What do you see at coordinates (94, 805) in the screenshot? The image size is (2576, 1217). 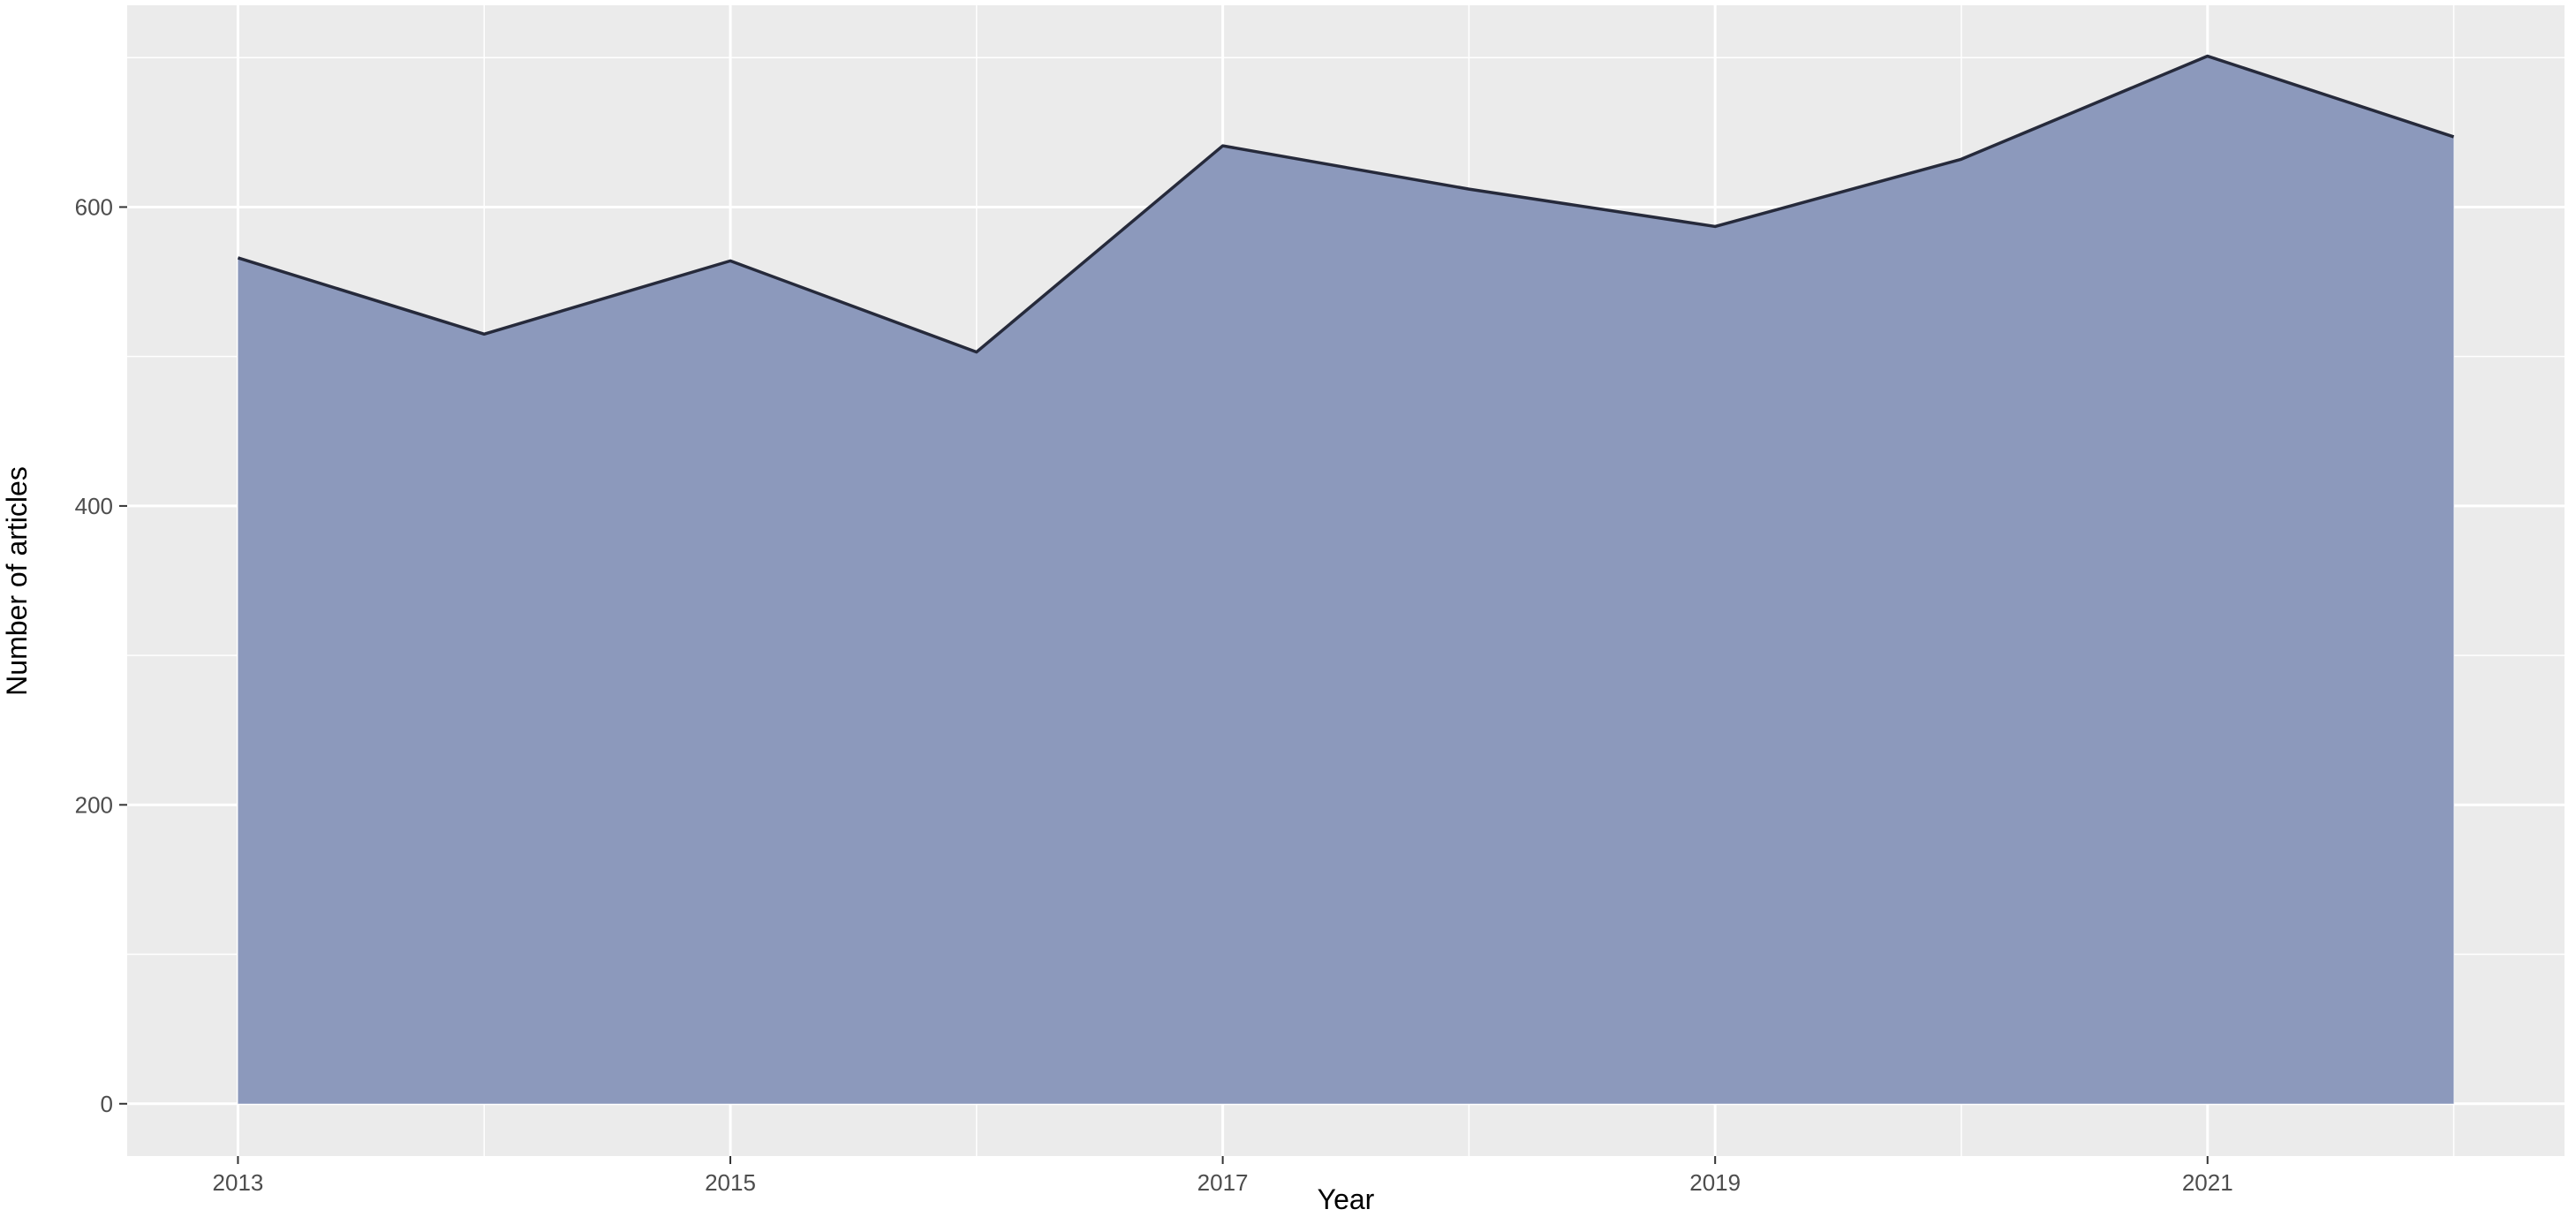 I see `y-tick-label: 200` at bounding box center [94, 805].